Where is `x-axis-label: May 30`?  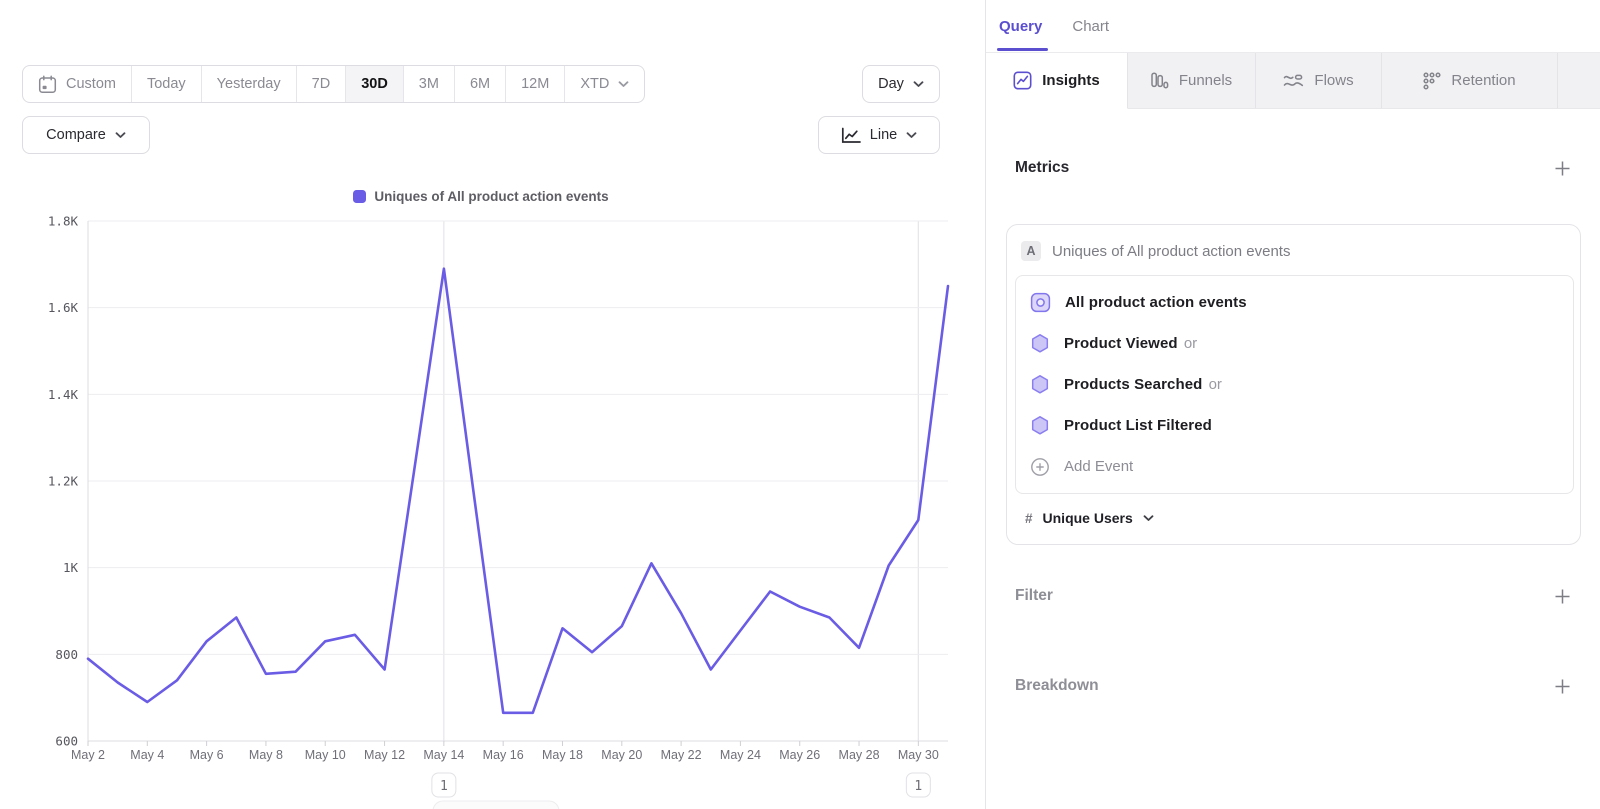
x-axis-label: May 30 is located at coordinates (918, 755).